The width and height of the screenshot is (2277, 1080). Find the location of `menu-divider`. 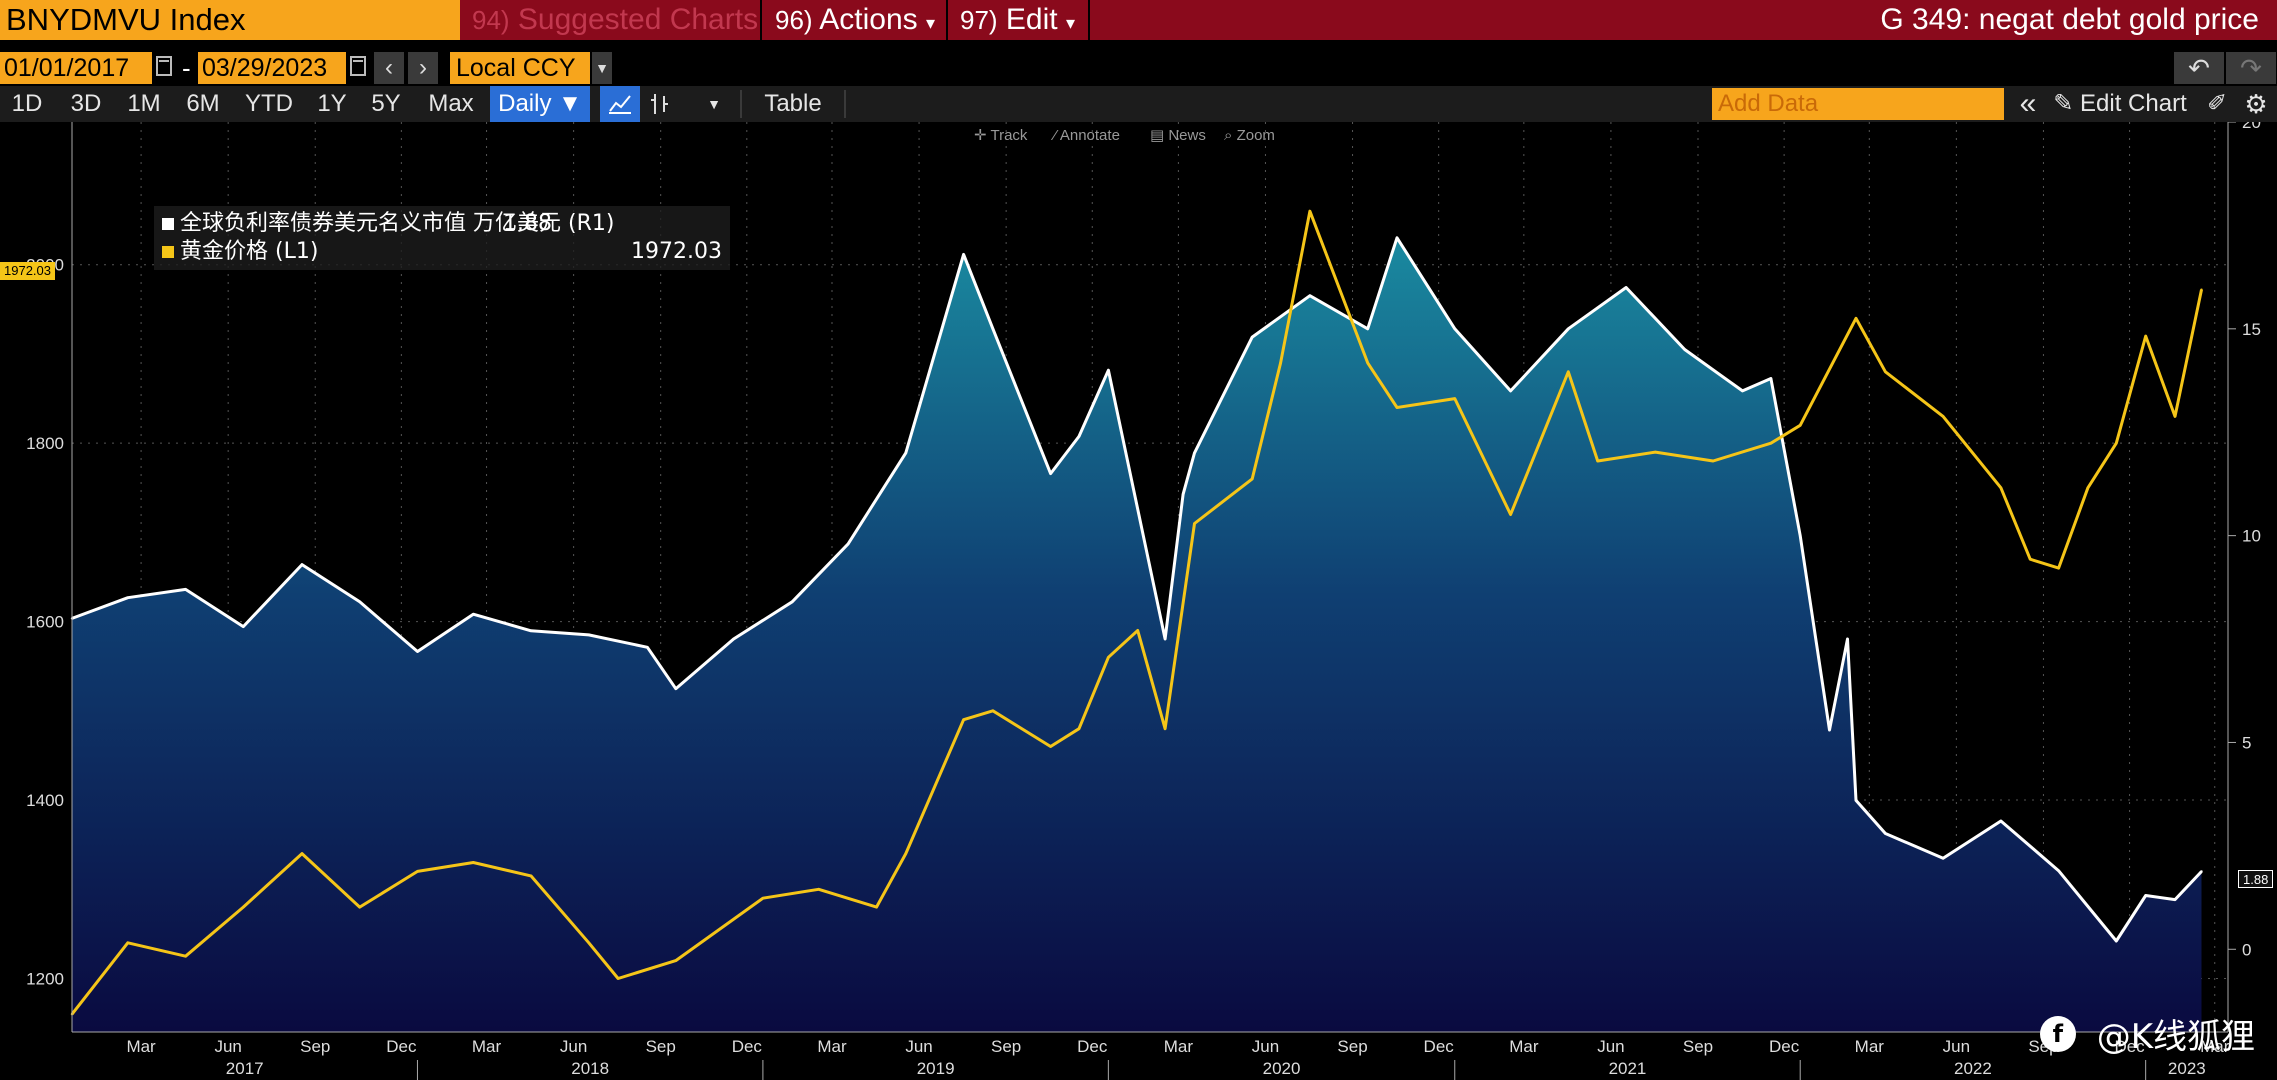

menu-divider is located at coordinates (761, 20).